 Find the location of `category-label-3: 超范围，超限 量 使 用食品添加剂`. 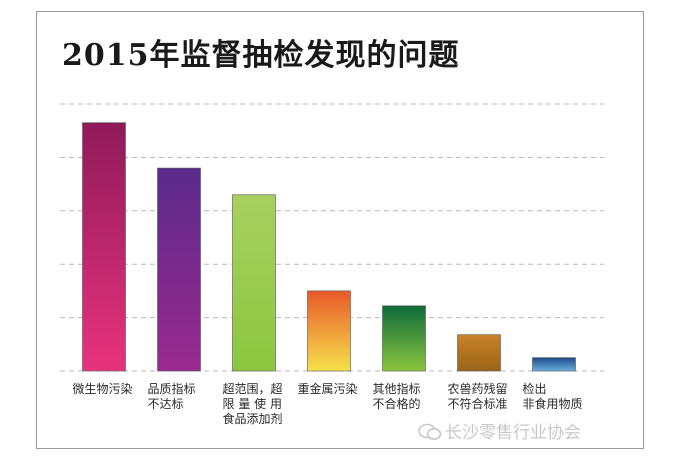

category-label-3: 超范围，超限 量 使 用食品添加剂 is located at coordinates (253, 403).